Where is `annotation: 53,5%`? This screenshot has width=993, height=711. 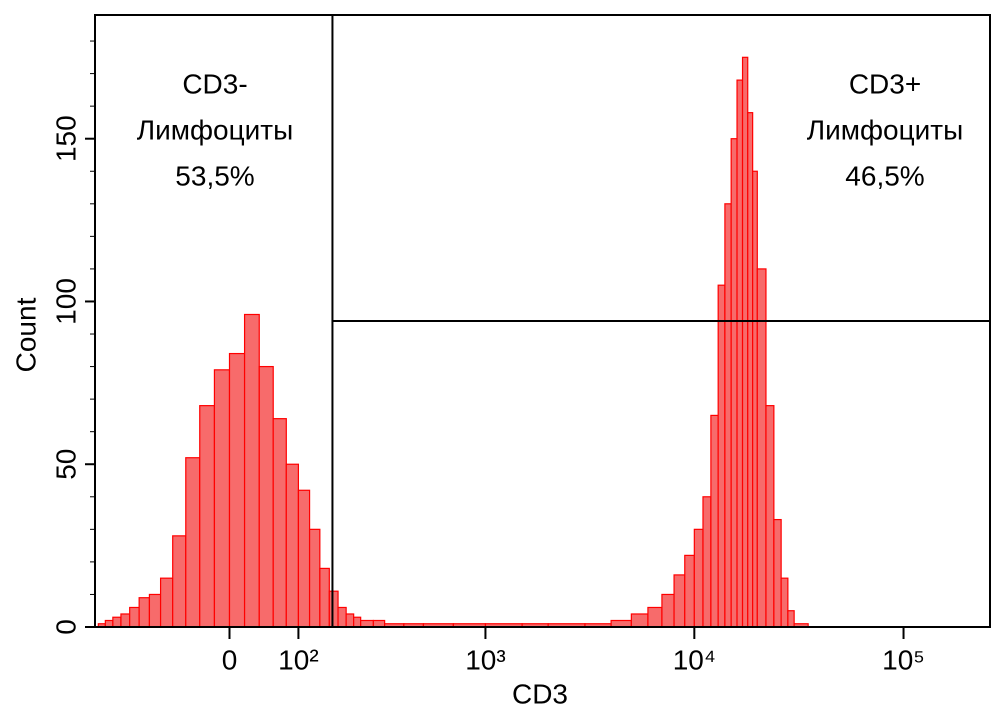 annotation: 53,5% is located at coordinates (214, 175).